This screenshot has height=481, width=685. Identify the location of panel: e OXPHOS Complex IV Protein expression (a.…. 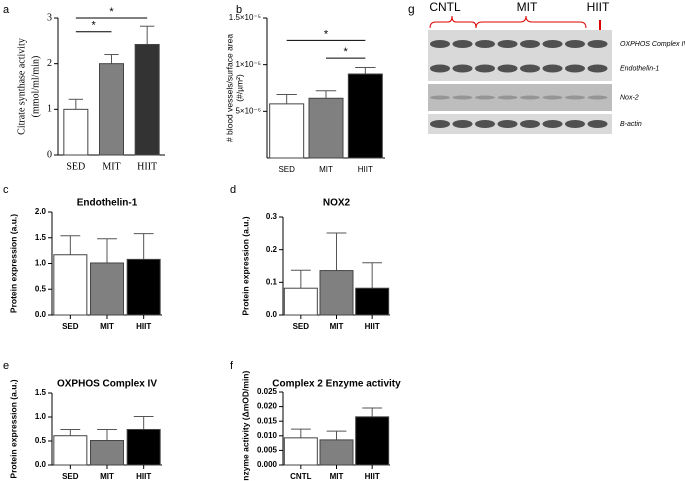
(82, 420).